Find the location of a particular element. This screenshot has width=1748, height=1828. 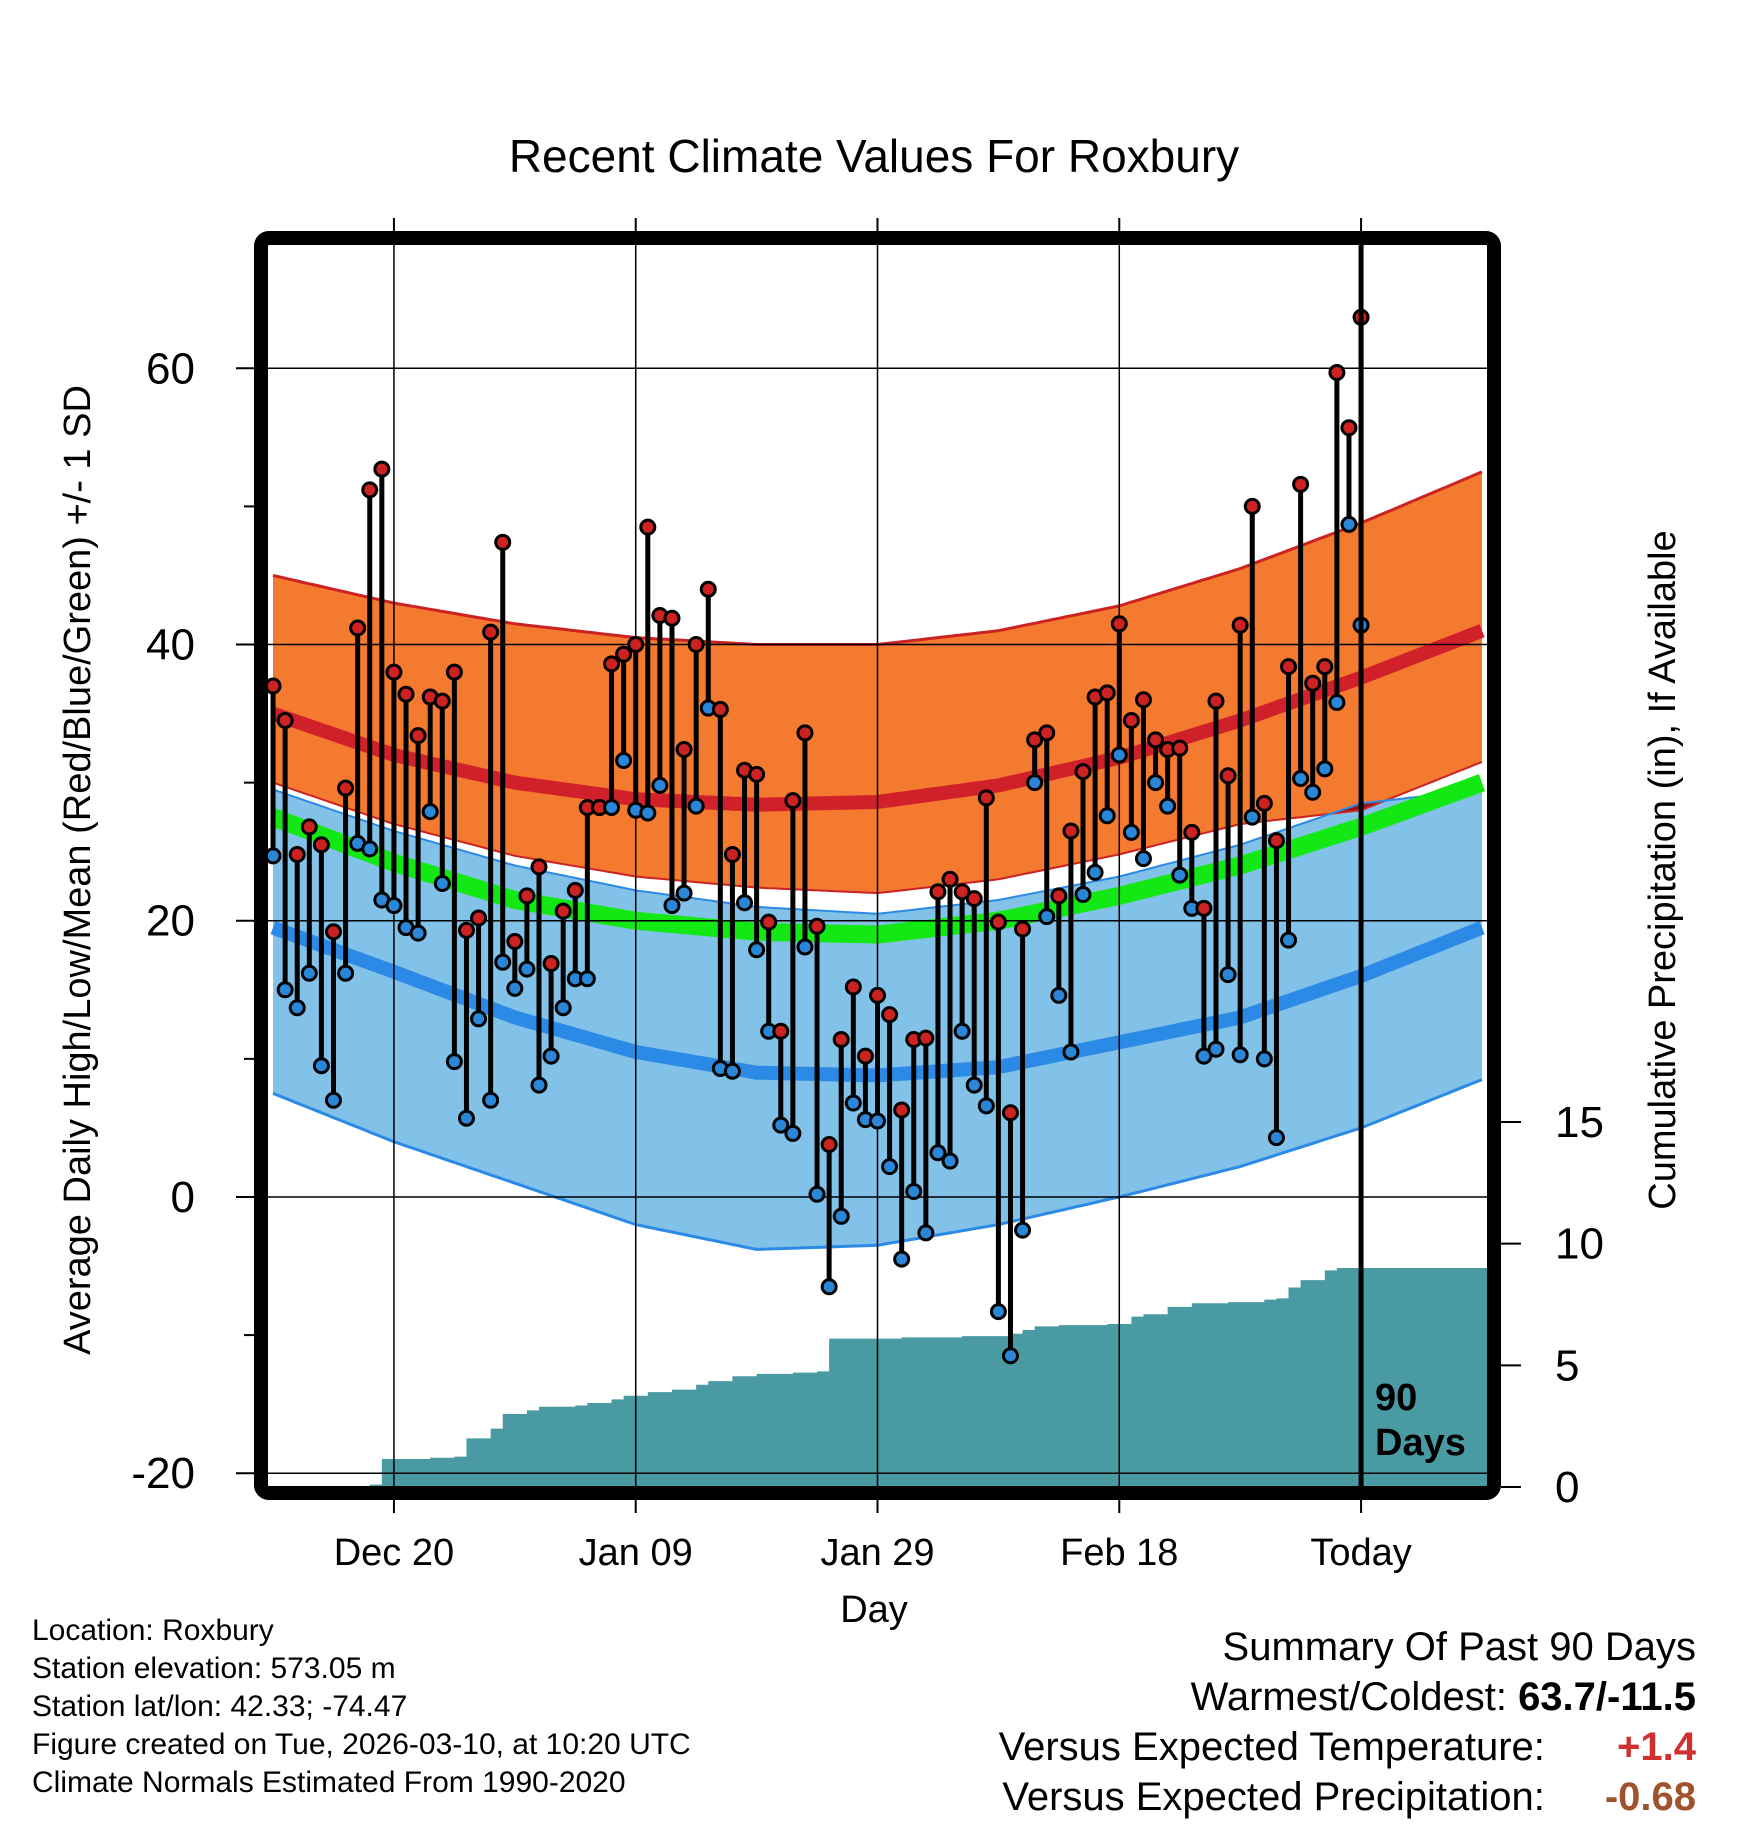

today-label-line1: 90 is located at coordinates (1396, 1398).